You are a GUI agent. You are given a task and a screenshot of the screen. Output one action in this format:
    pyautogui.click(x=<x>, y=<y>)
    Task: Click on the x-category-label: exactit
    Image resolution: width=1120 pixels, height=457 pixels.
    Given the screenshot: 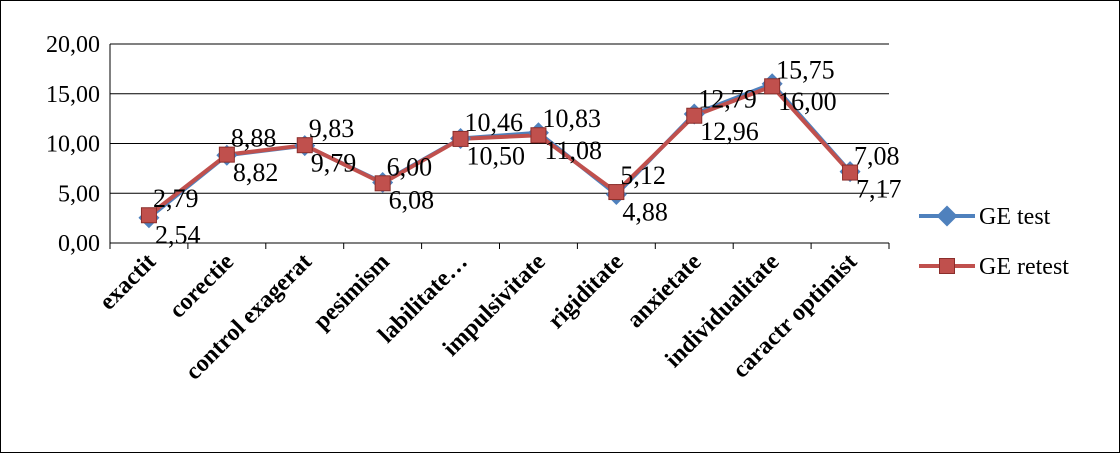 What is the action you would take?
    pyautogui.click(x=128, y=282)
    